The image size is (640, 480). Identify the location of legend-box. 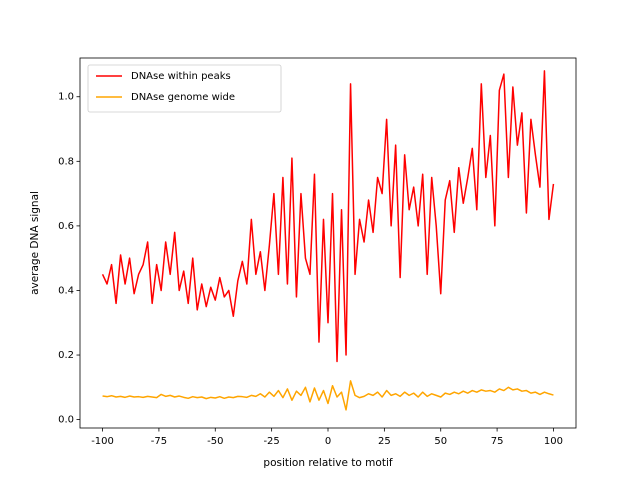
(184, 88).